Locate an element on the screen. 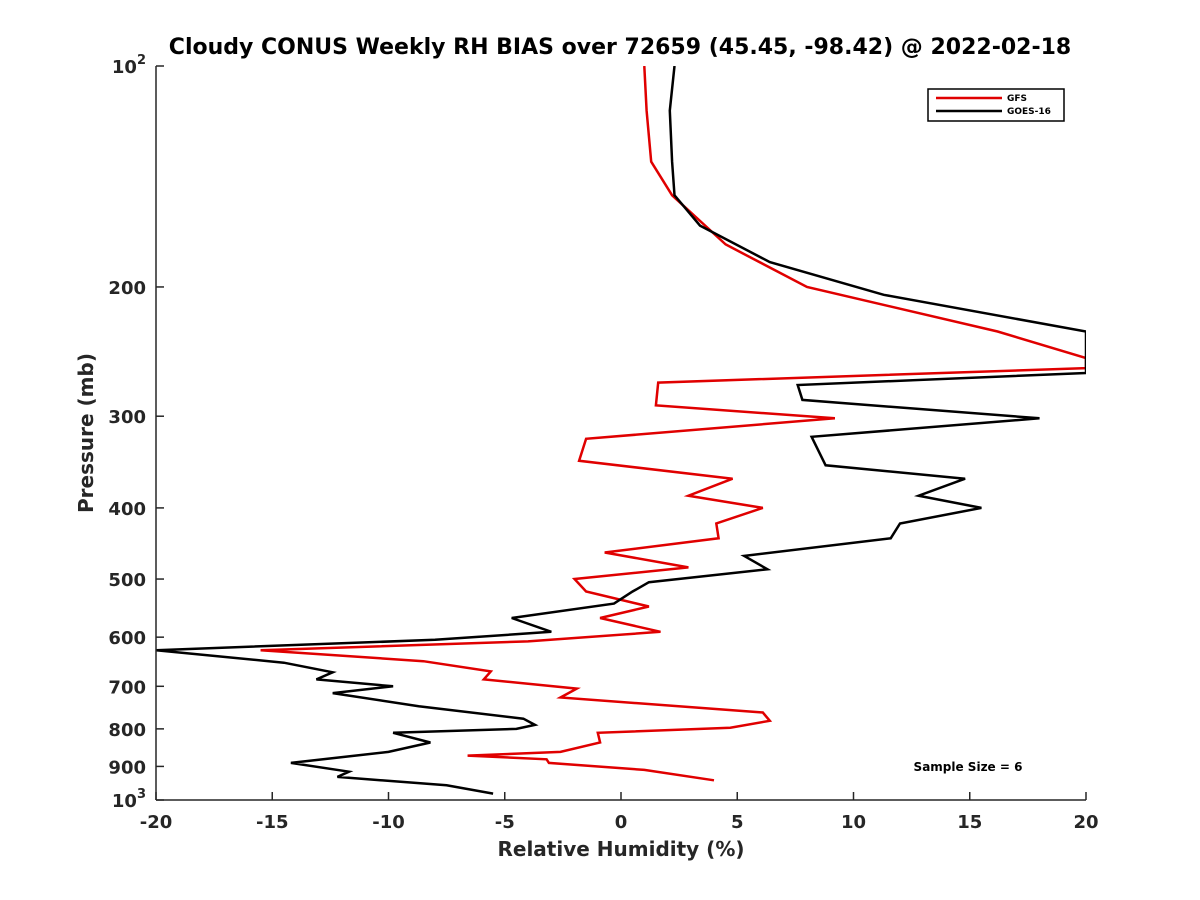 The image size is (1200, 900). y-tick-label: 10³ is located at coordinates (129, 799).